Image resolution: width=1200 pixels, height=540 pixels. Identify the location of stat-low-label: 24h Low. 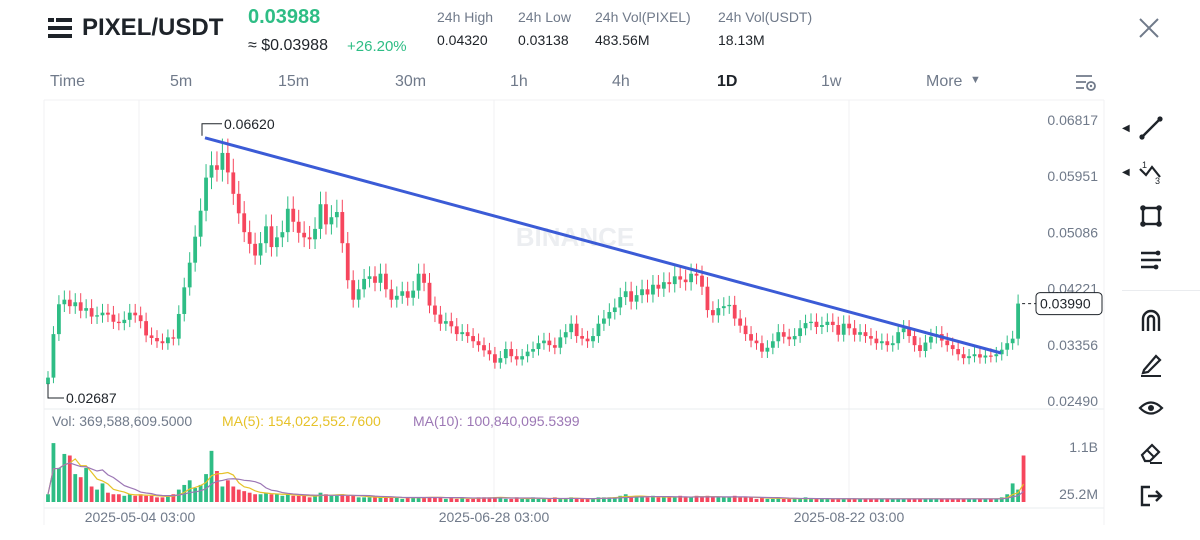
(544, 17).